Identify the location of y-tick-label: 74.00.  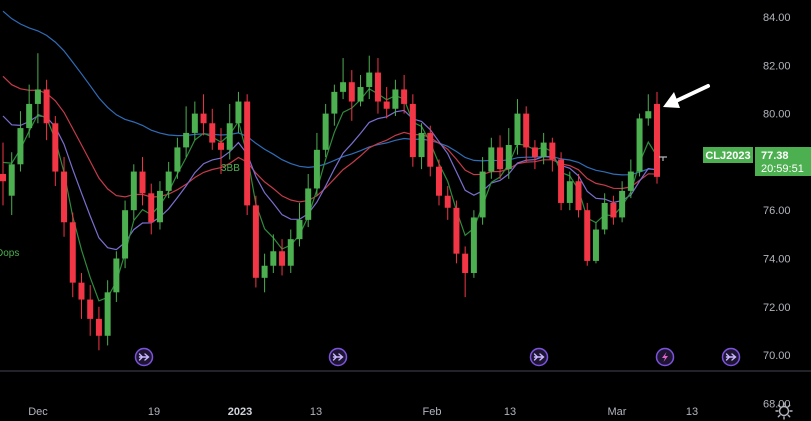
(777, 260).